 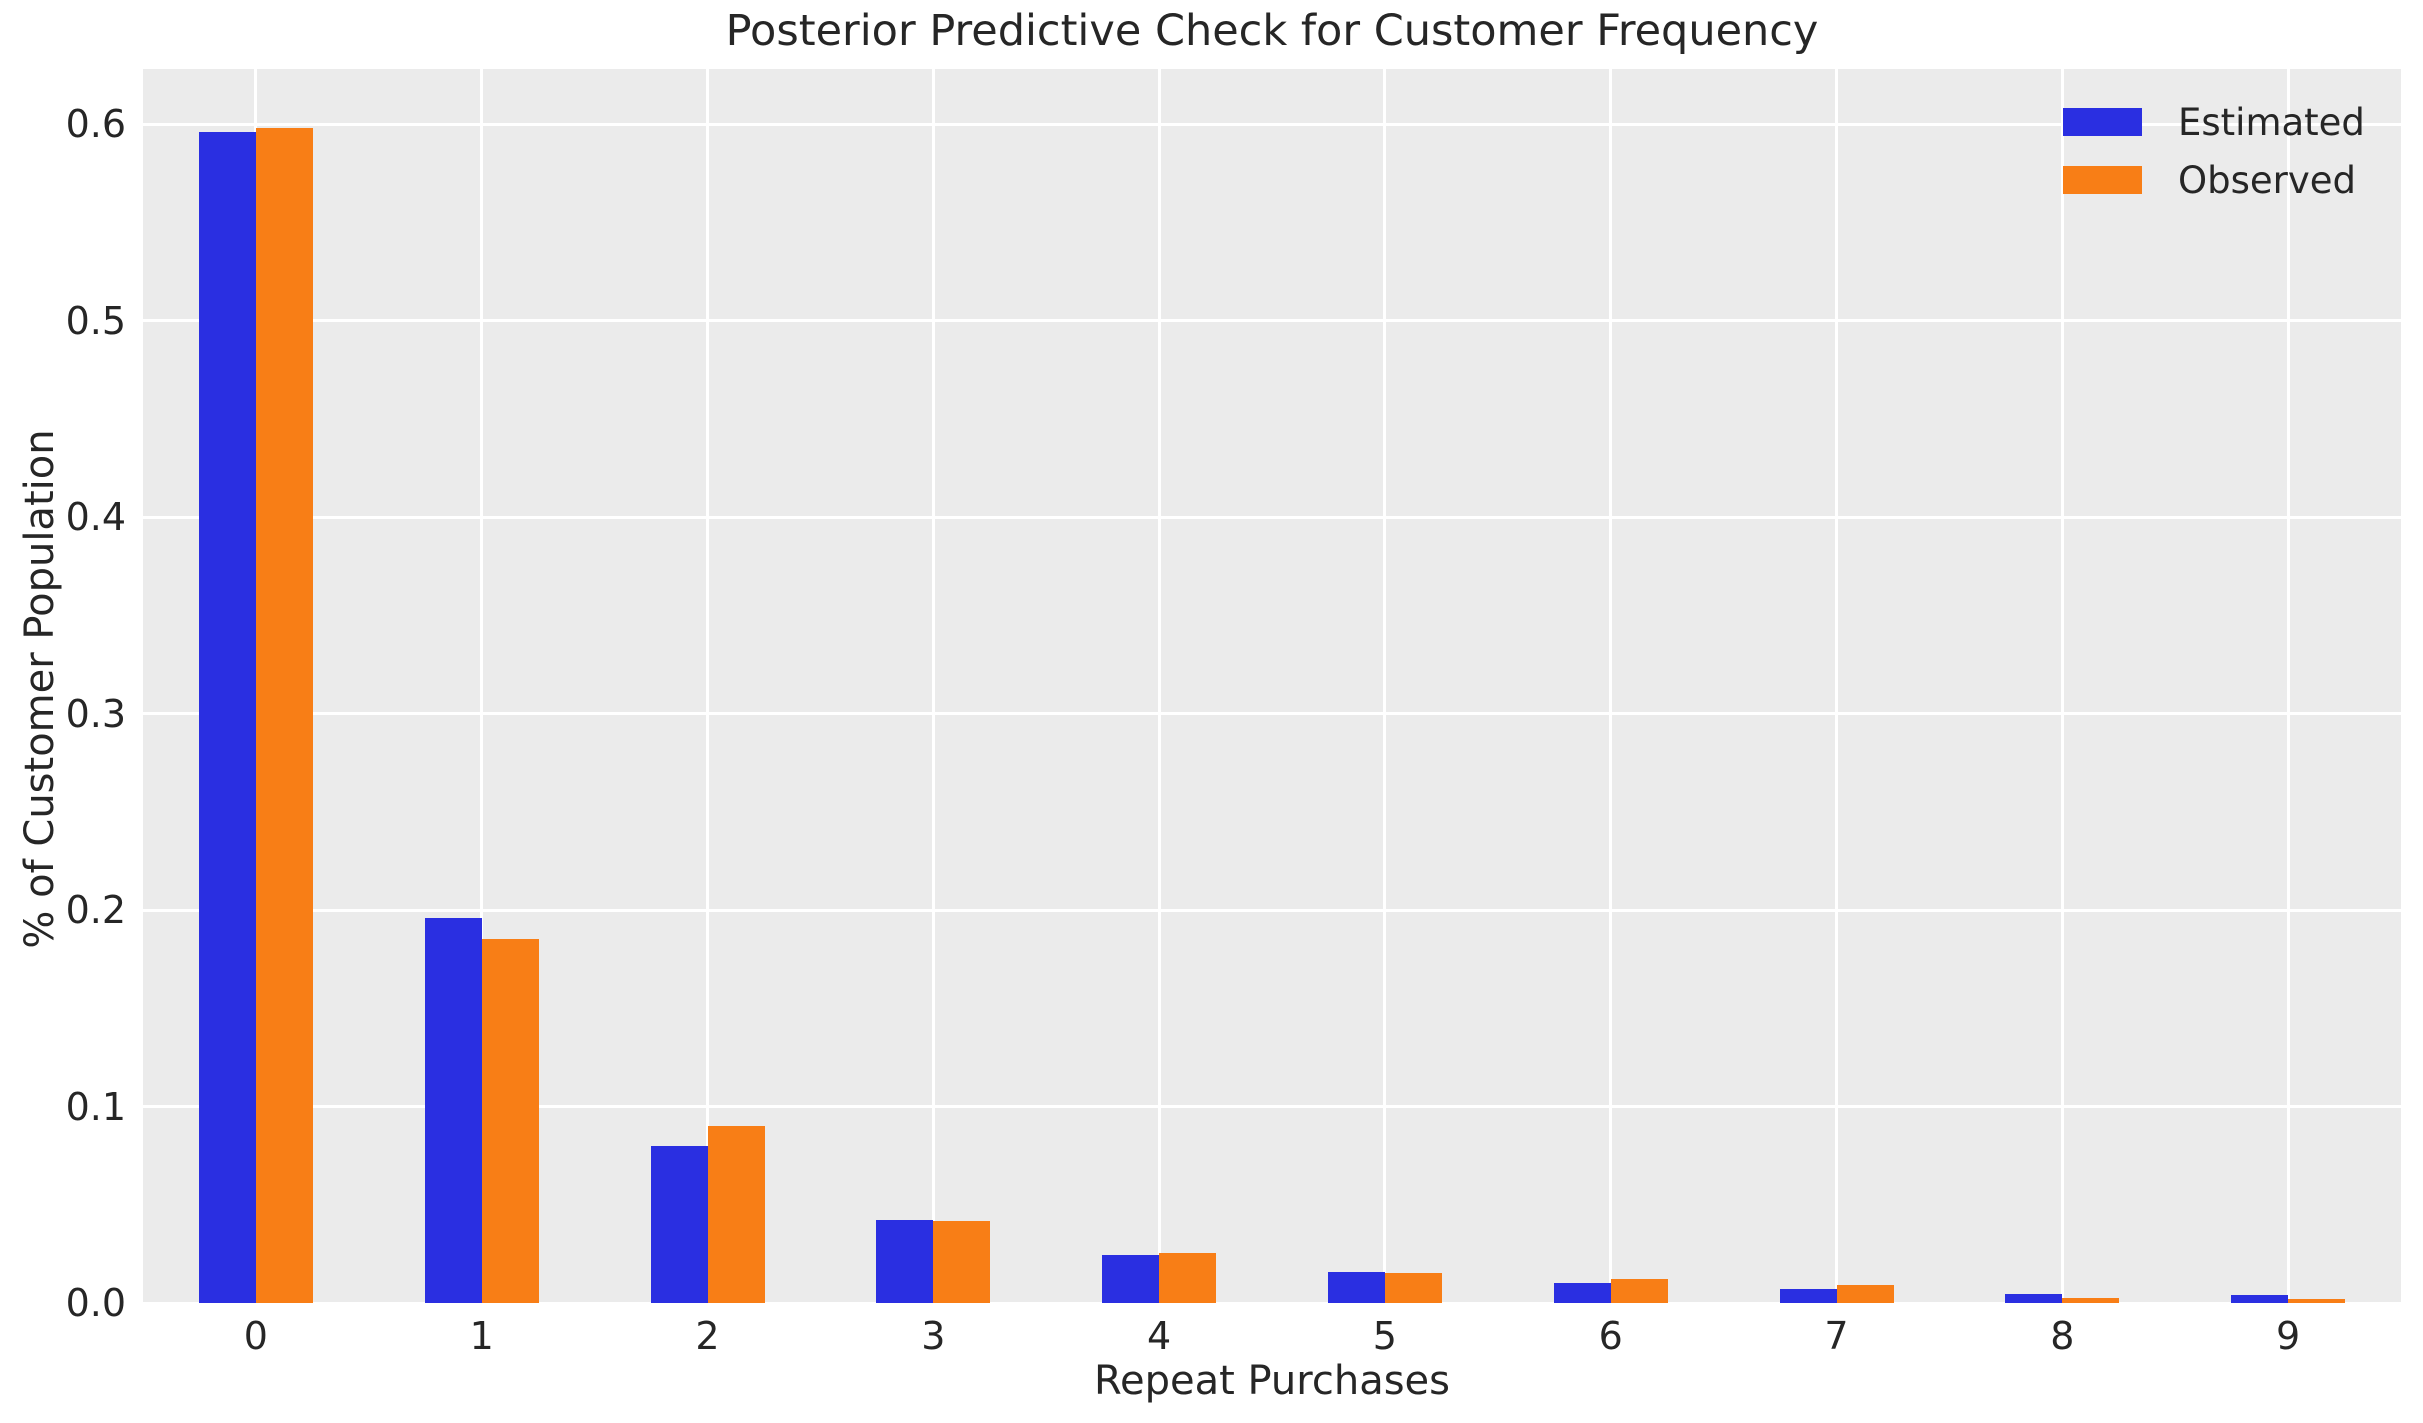 What do you see at coordinates (2062, 1336) in the screenshot?
I see `x-tick-label: 8` at bounding box center [2062, 1336].